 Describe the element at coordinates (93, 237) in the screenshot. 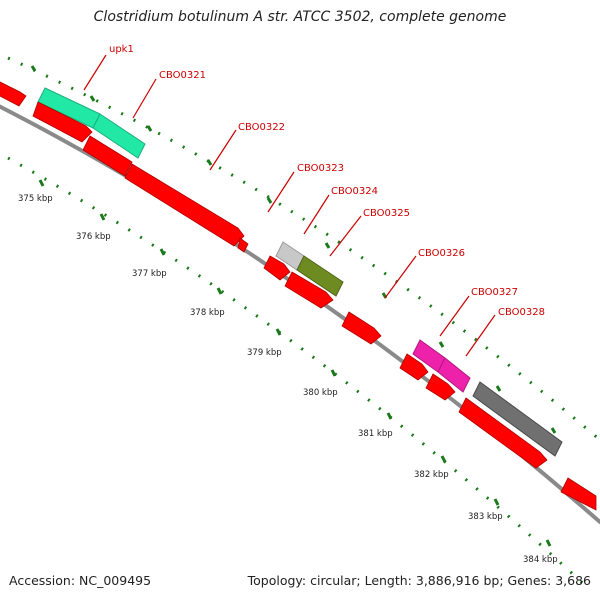

I see `kbp-label-376: 376 kbp` at that location.